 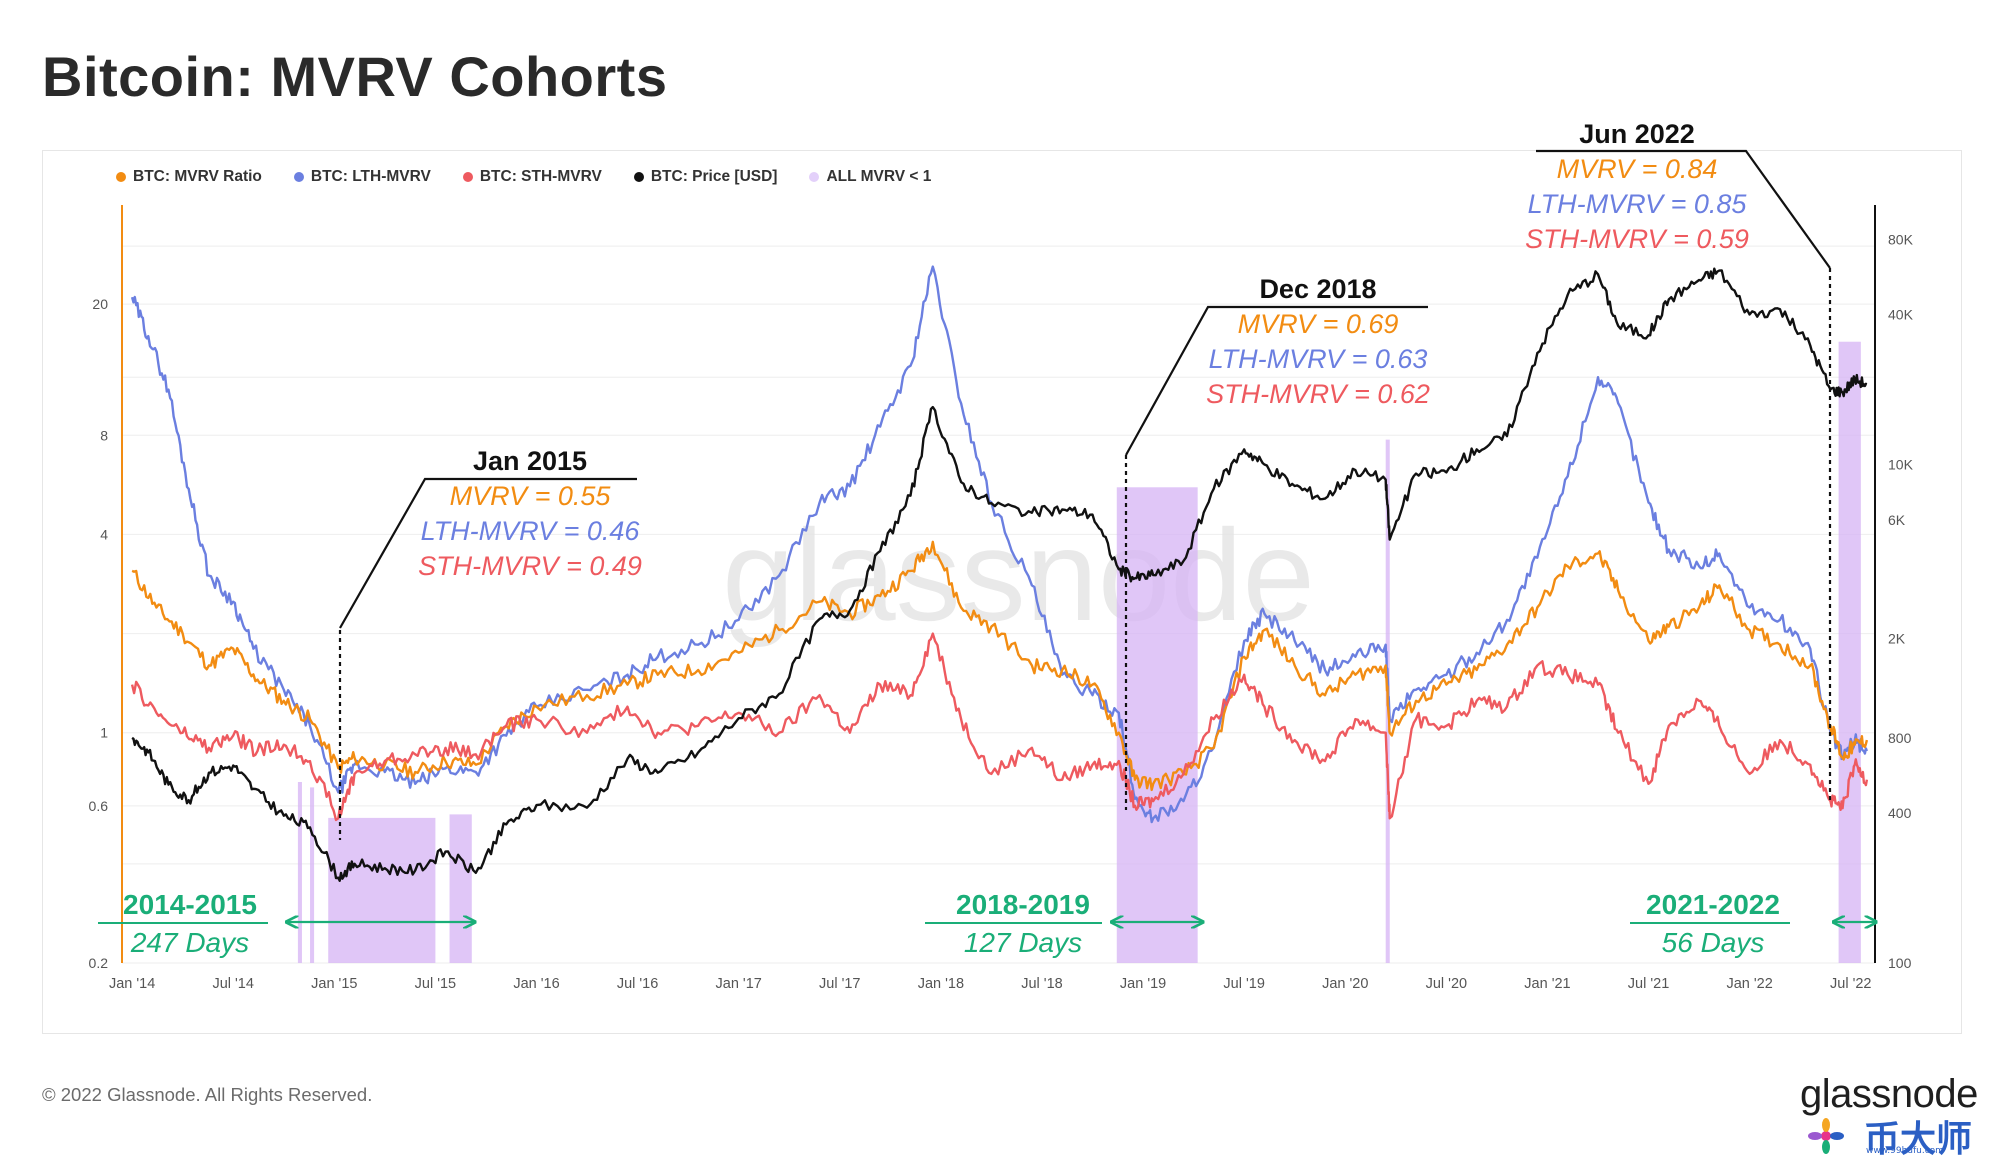 What do you see at coordinates (1041, 984) in the screenshot?
I see `x-tick-label-9: Jul '18` at bounding box center [1041, 984].